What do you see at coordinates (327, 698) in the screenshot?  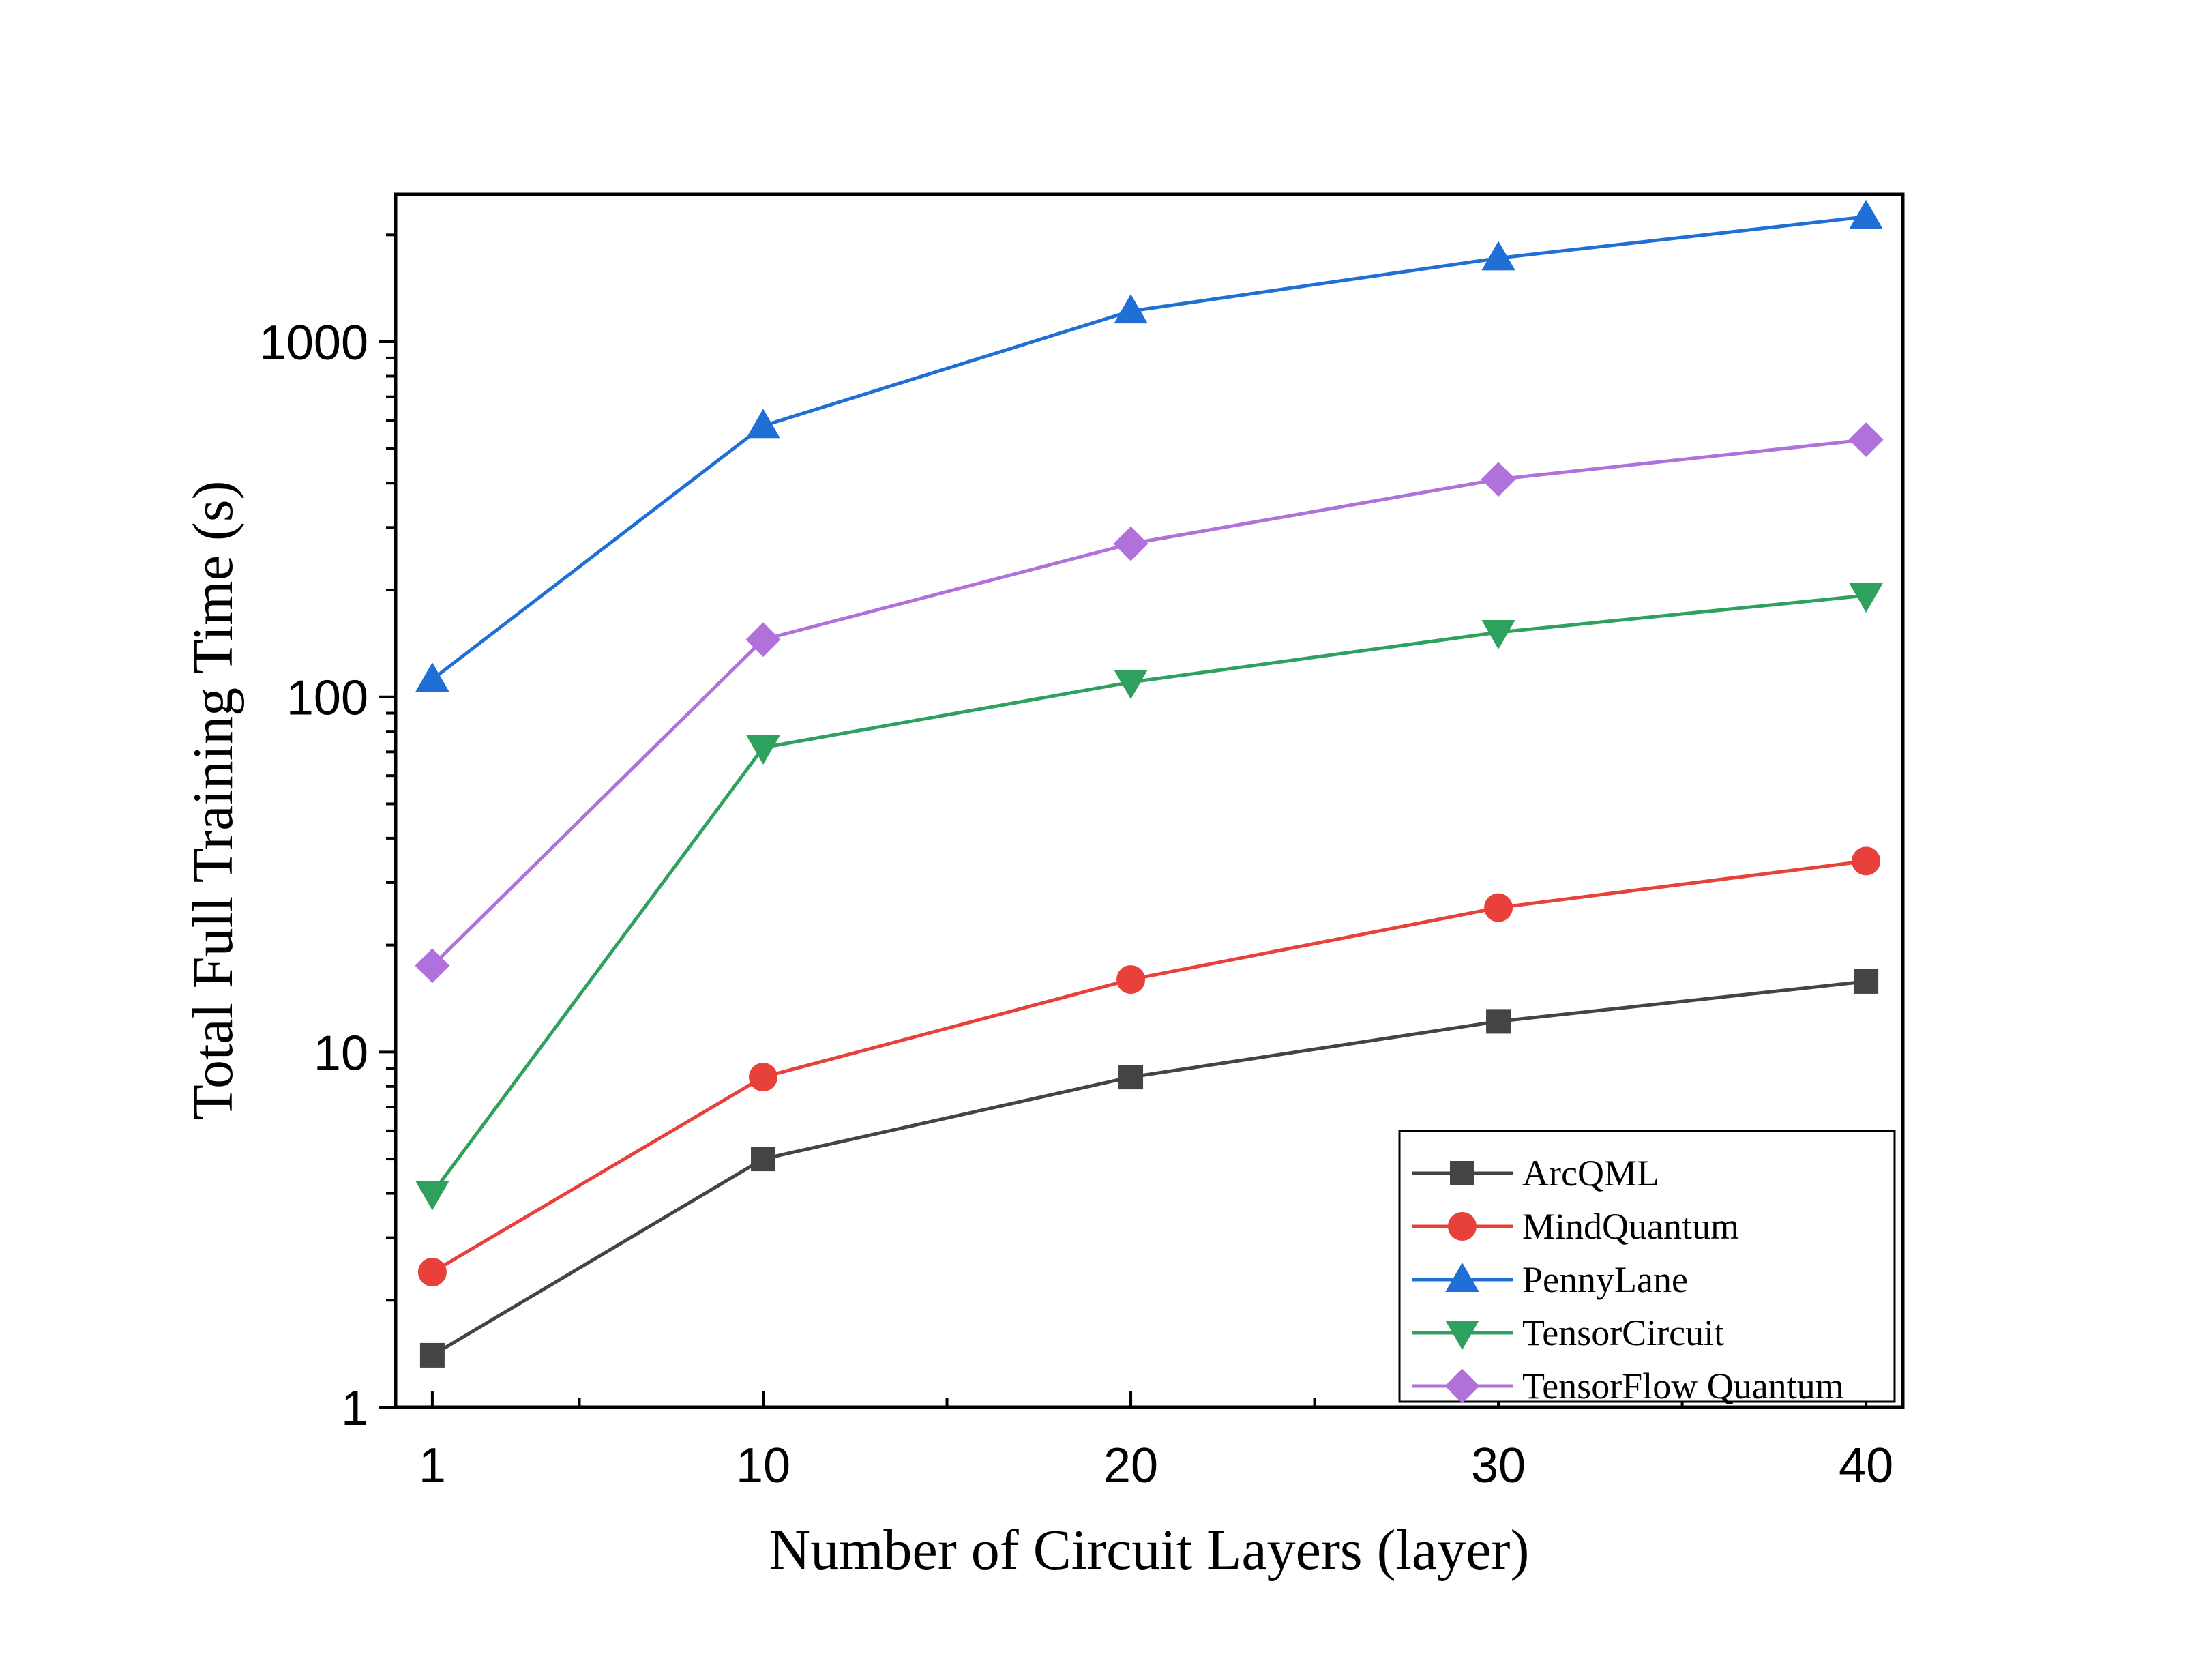 I see `y-tick-label: 100` at bounding box center [327, 698].